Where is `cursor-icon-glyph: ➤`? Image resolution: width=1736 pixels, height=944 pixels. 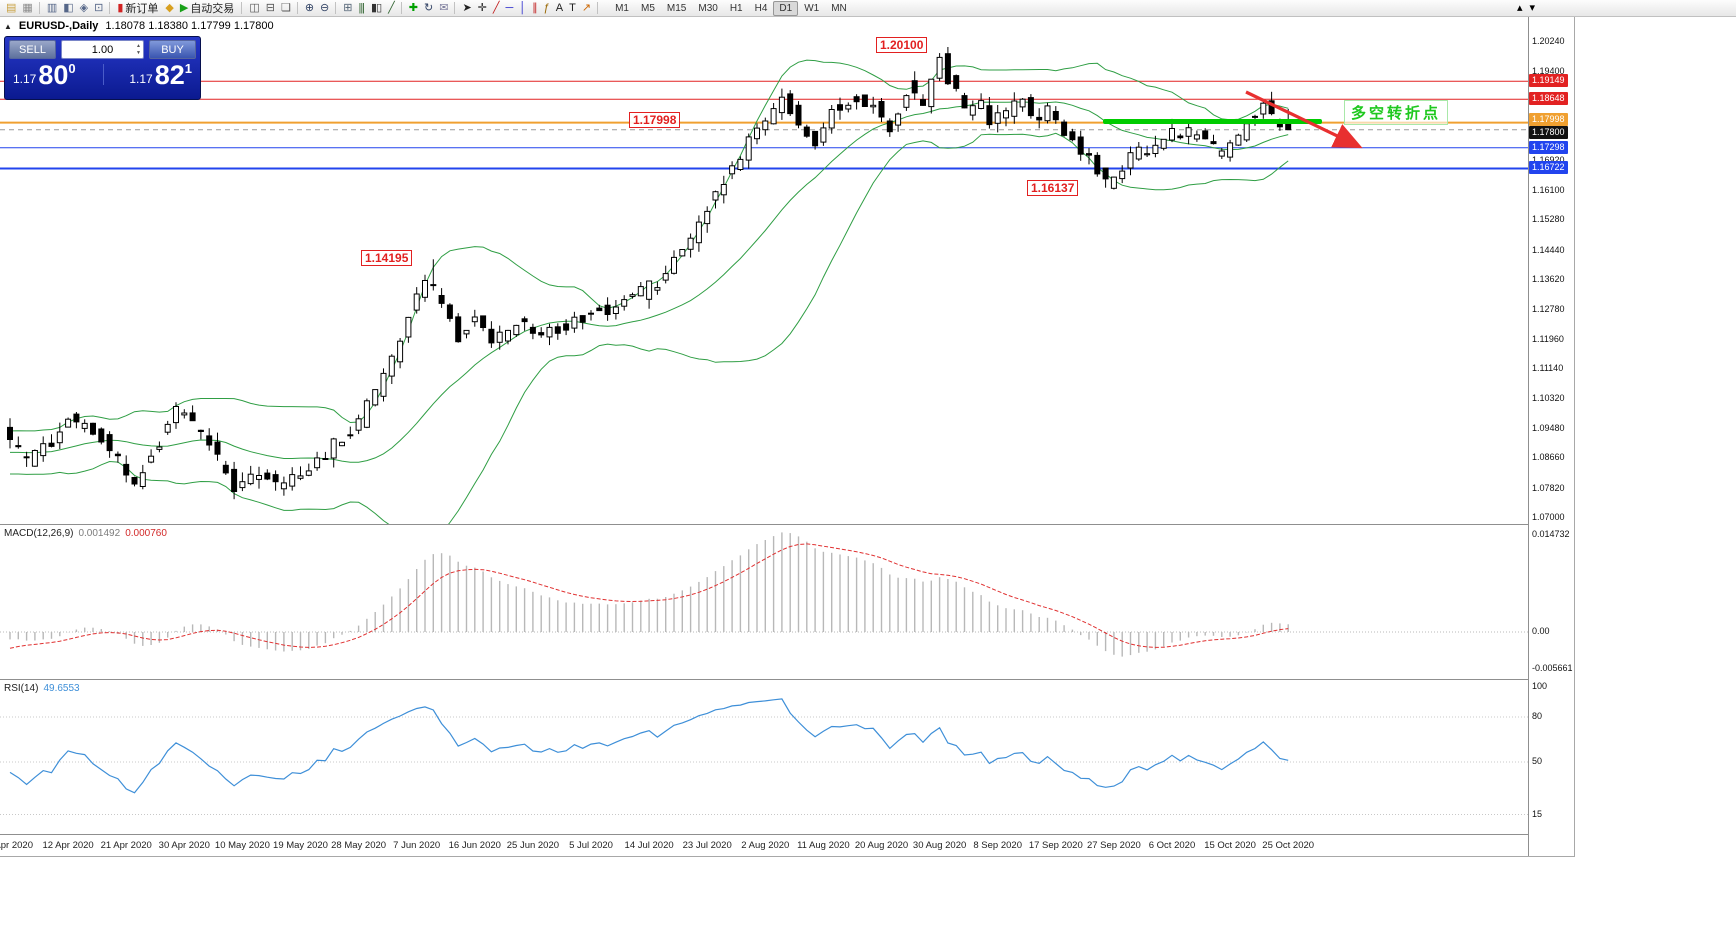
cursor-icon-glyph: ➤ is located at coordinates (466, 7).